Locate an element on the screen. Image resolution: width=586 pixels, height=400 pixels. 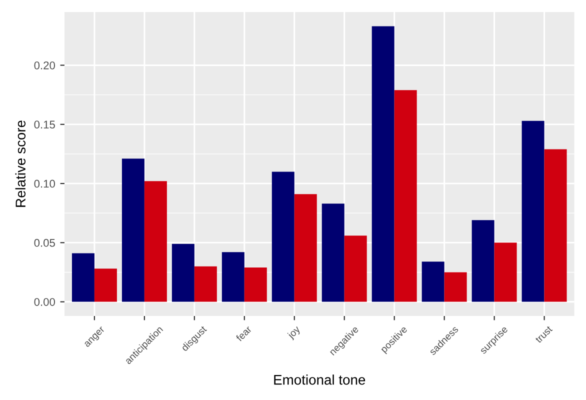
y-tick-label: 0.15 is located at coordinates (44, 124).